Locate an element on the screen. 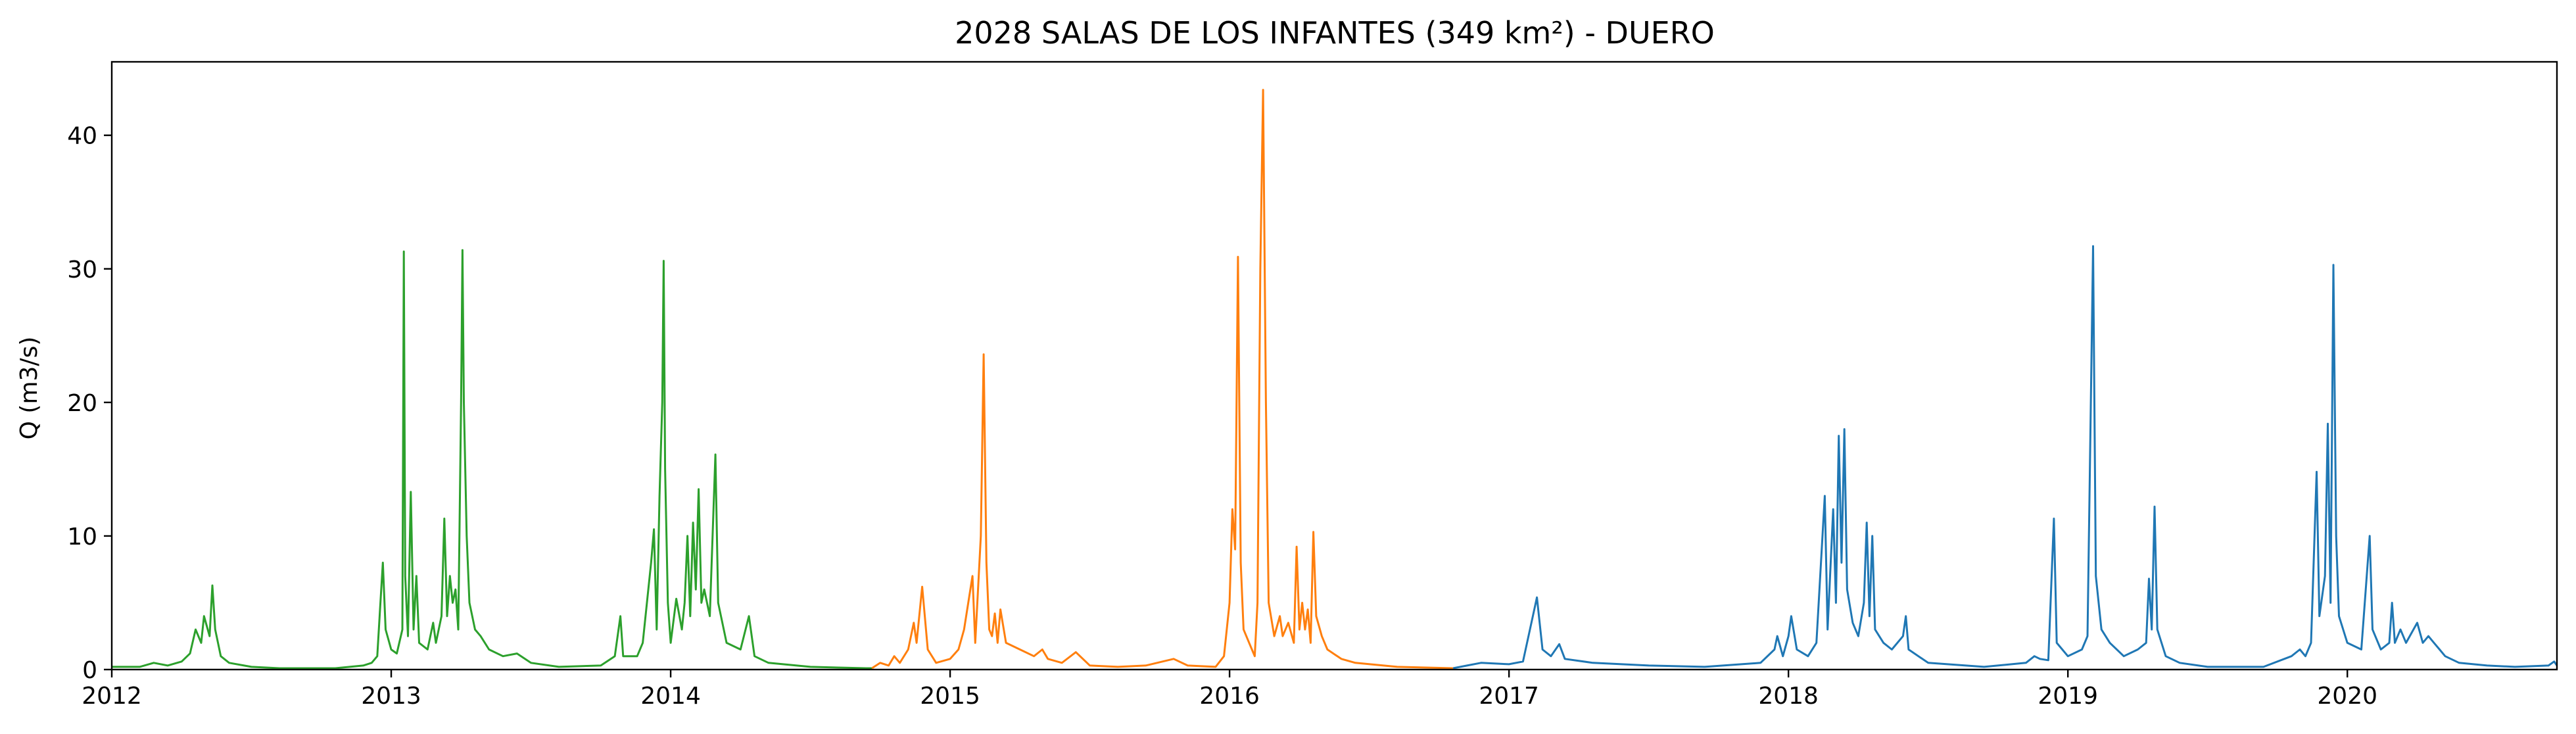  x-tick-label: 2020 is located at coordinates (2347, 697).